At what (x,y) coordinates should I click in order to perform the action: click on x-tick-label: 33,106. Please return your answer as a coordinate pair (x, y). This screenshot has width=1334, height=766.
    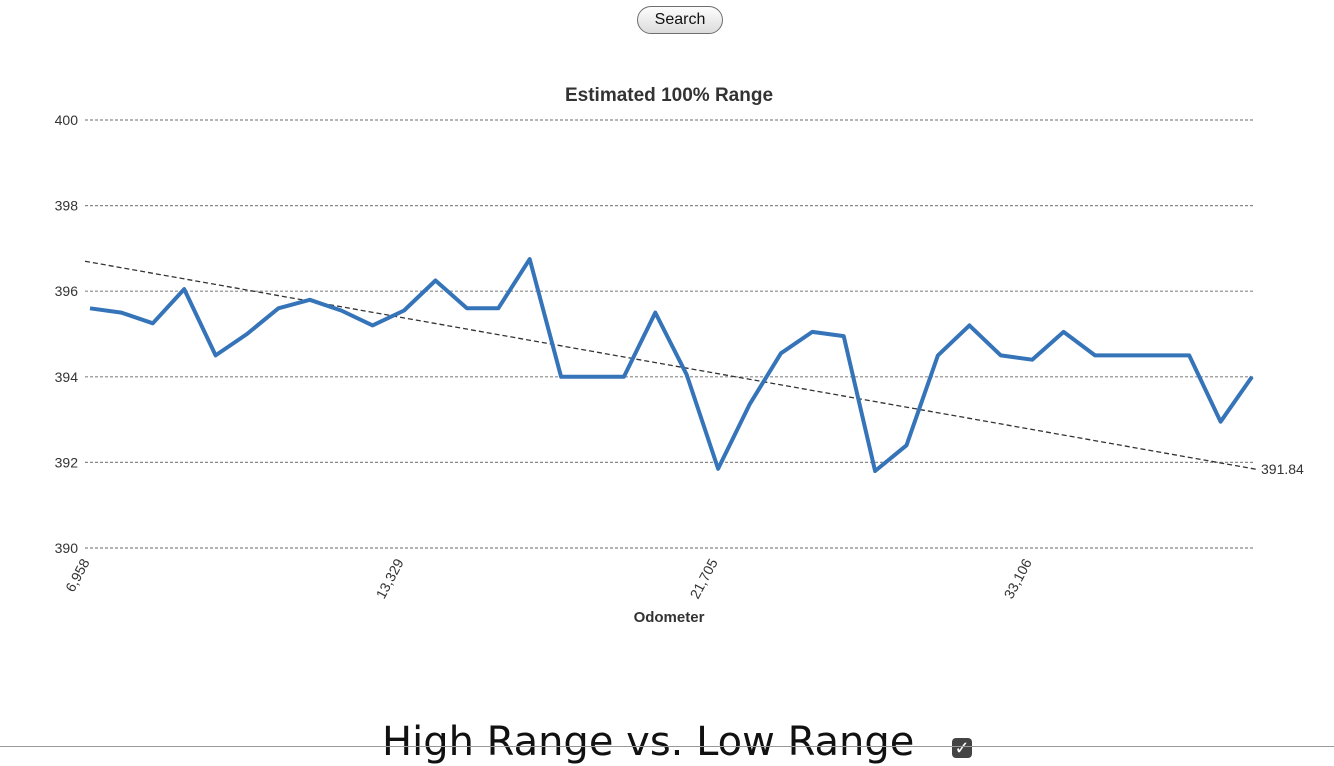
    Looking at the image, I should click on (1018, 579).